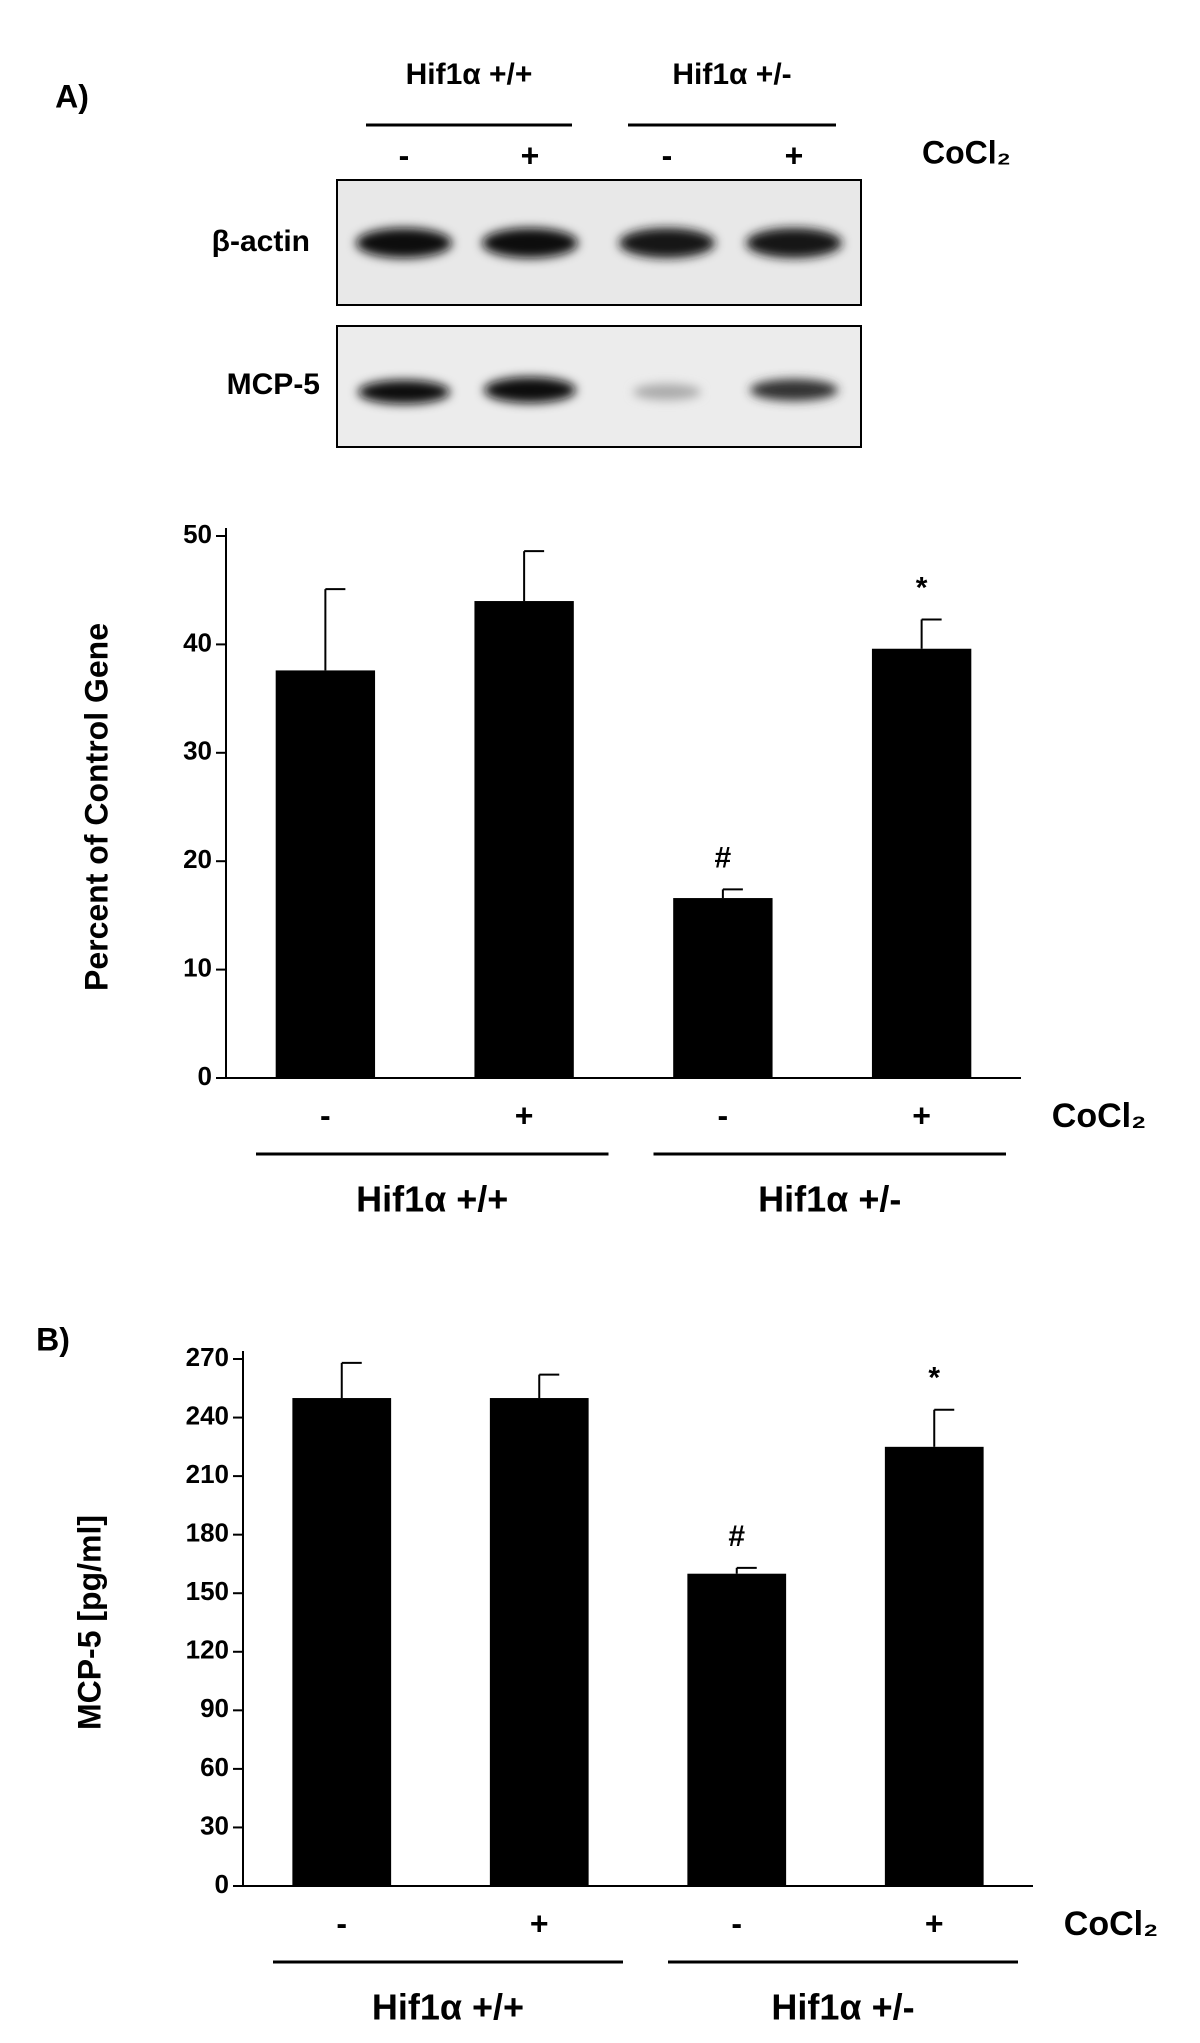 Image resolution: width=1200 pixels, height=2043 pixels. What do you see at coordinates (72, 96) in the screenshot?
I see `panel-label: A)` at bounding box center [72, 96].